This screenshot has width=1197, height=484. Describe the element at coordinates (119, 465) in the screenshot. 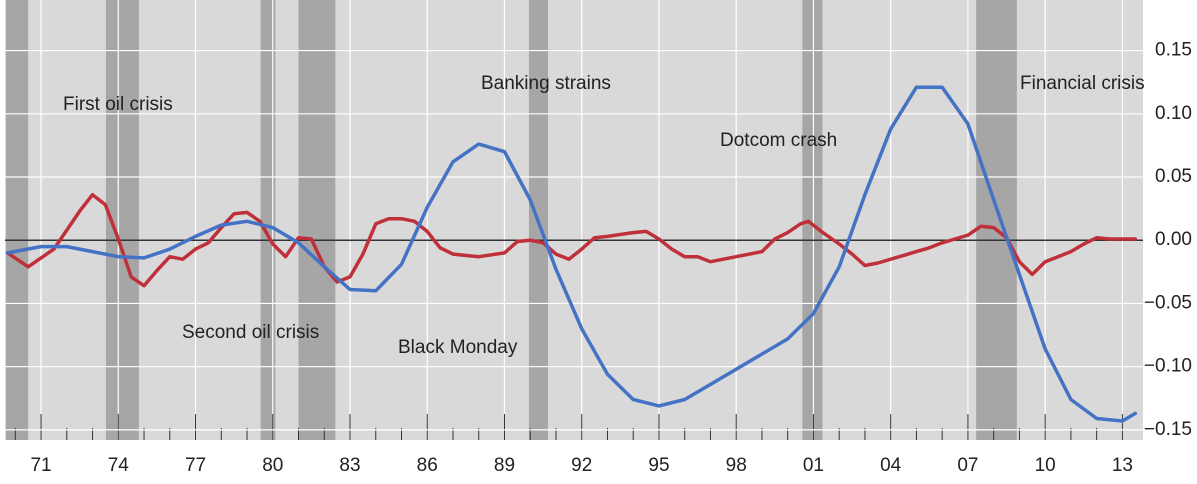

I see `x-tick-label: 74` at that location.